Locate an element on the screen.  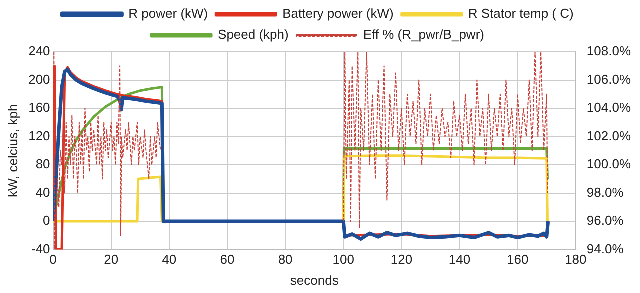
x-tick-label: 120 is located at coordinates (401, 260).